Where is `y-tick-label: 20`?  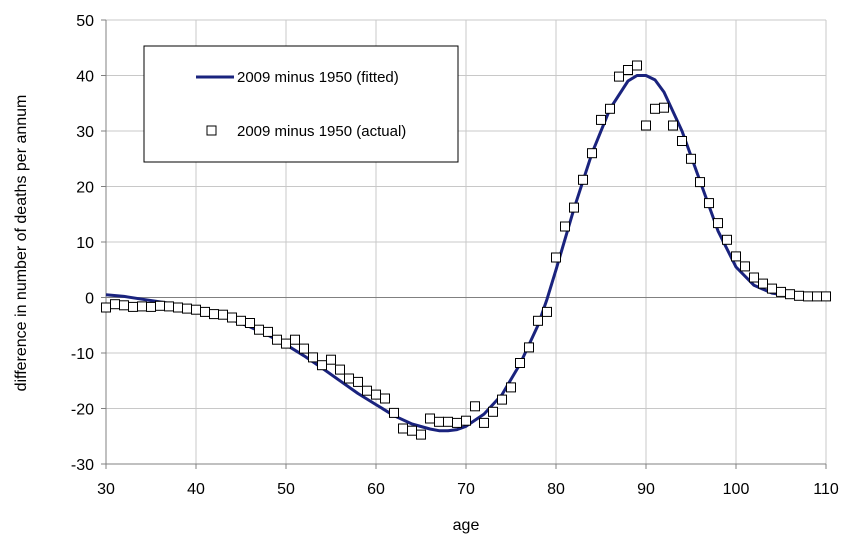 y-tick-label: 20 is located at coordinates (85, 188).